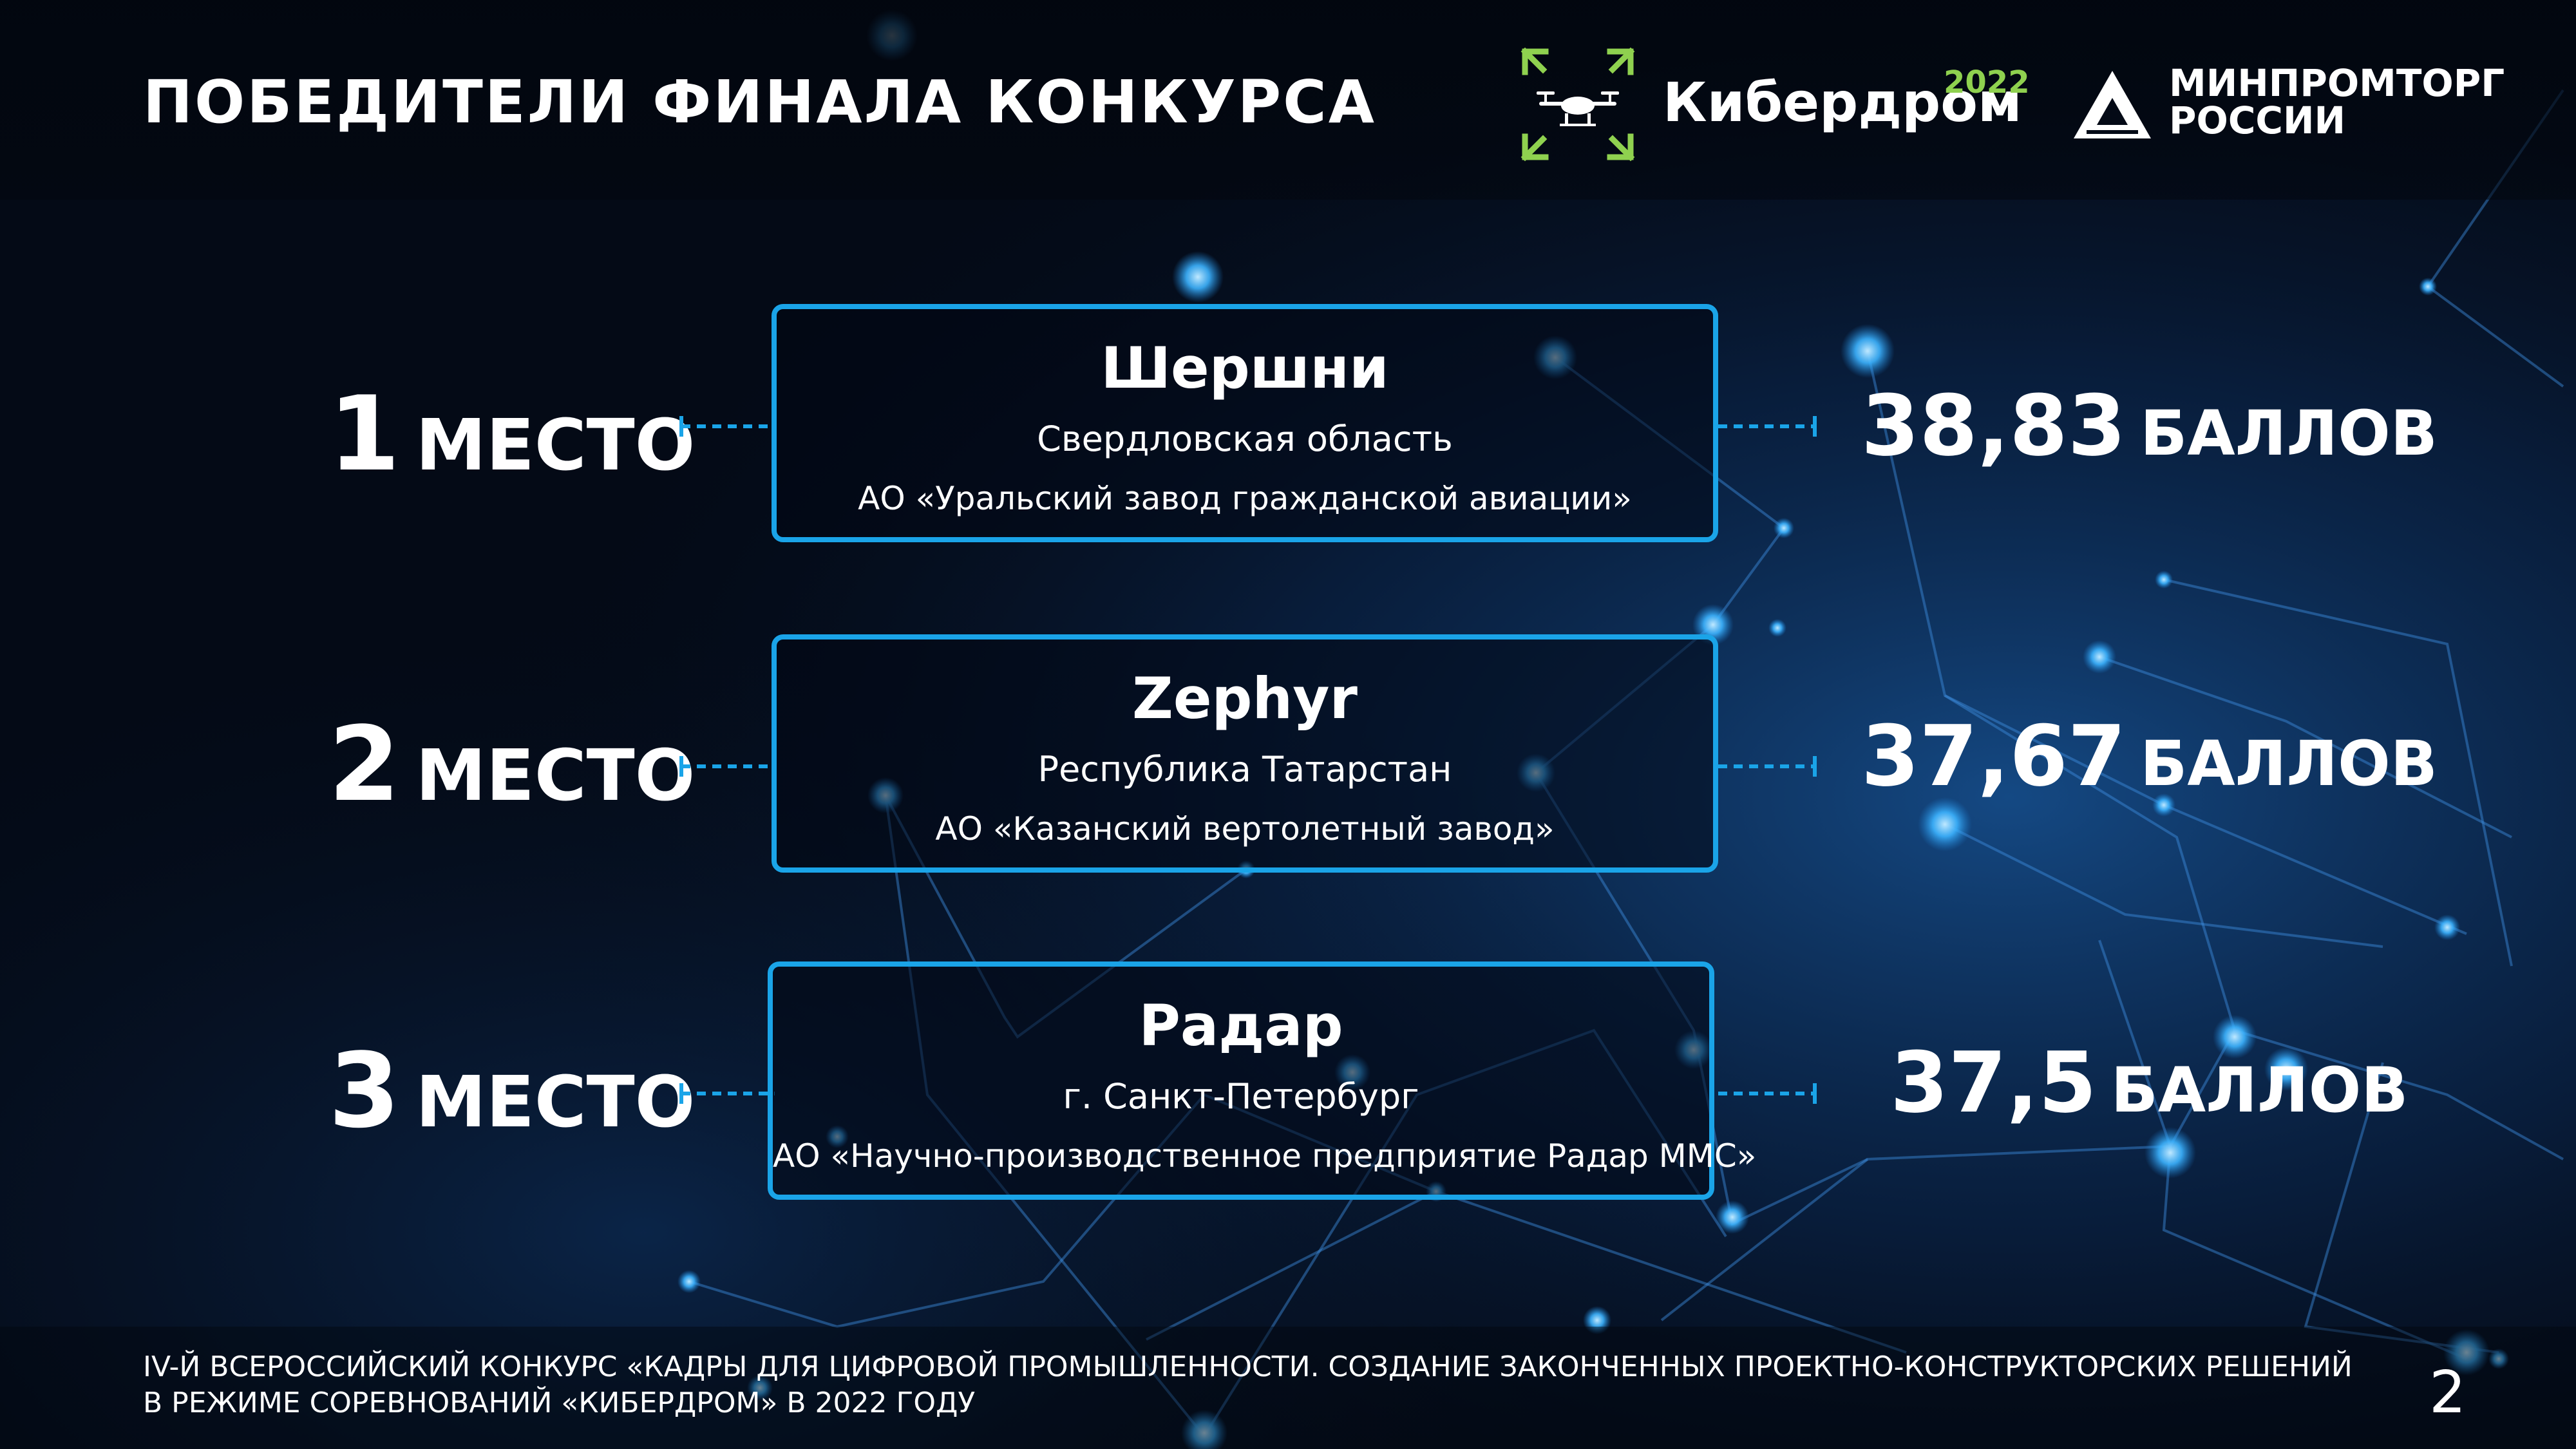  Describe the element at coordinates (2112, 104) in the screenshot. I see `minpromtorg-emblem-icon` at that location.